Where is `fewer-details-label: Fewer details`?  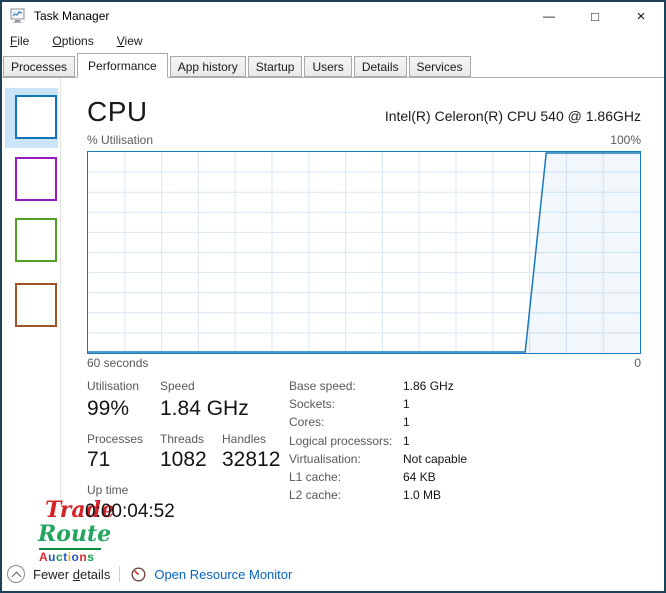 fewer-details-label: Fewer details is located at coordinates (72, 574).